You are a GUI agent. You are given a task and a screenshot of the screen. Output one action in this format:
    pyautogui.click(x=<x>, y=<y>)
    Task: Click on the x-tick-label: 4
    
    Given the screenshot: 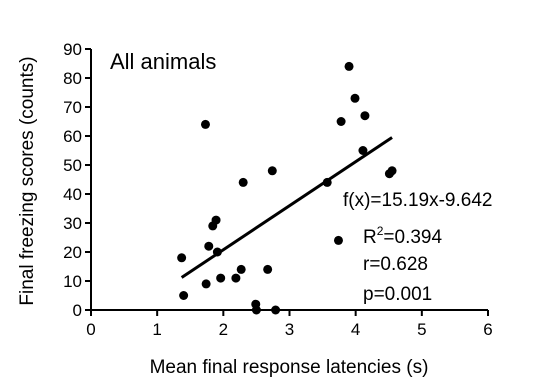 What is the action you would take?
    pyautogui.click(x=355, y=329)
    